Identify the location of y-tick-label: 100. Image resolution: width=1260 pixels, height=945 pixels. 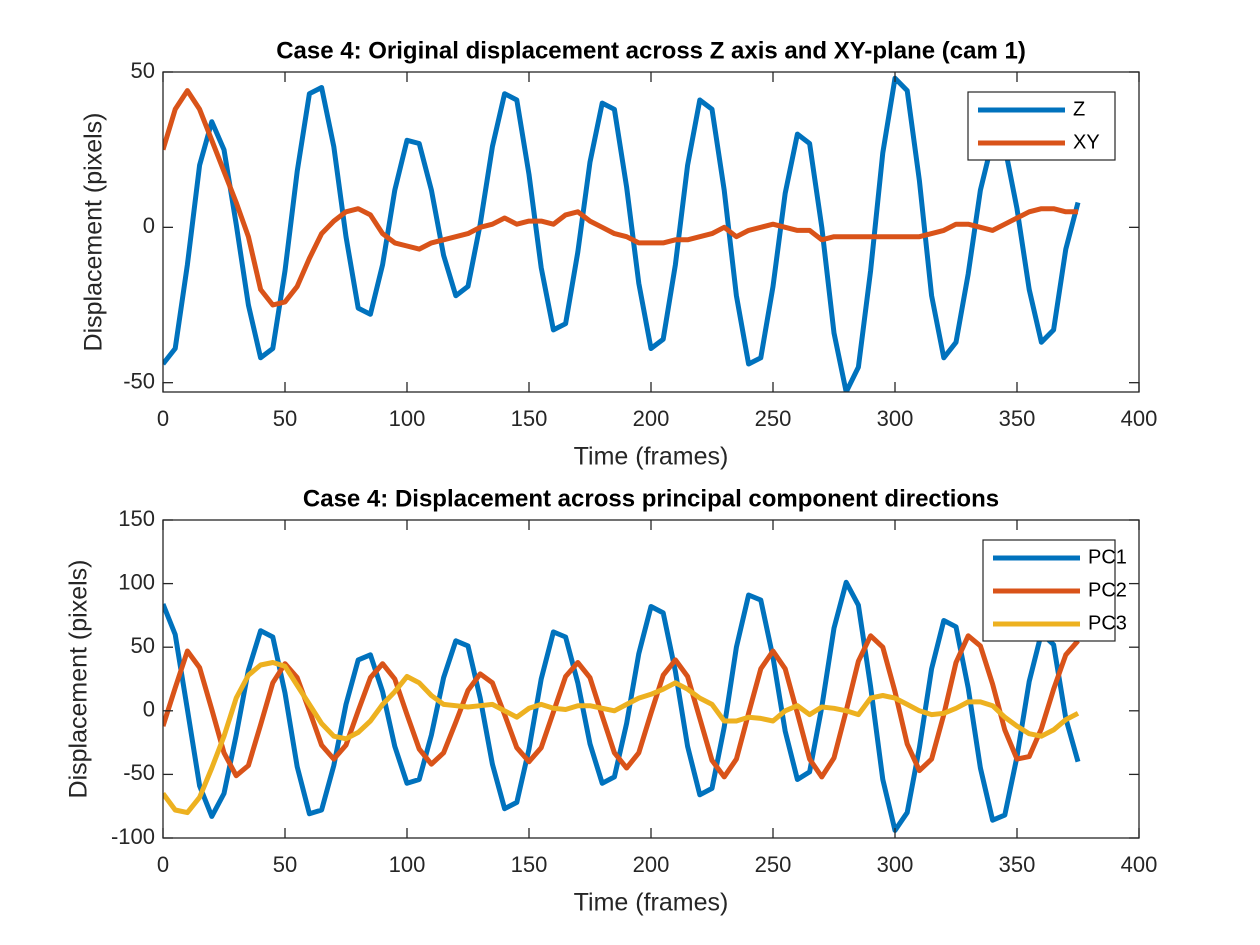
(136, 581).